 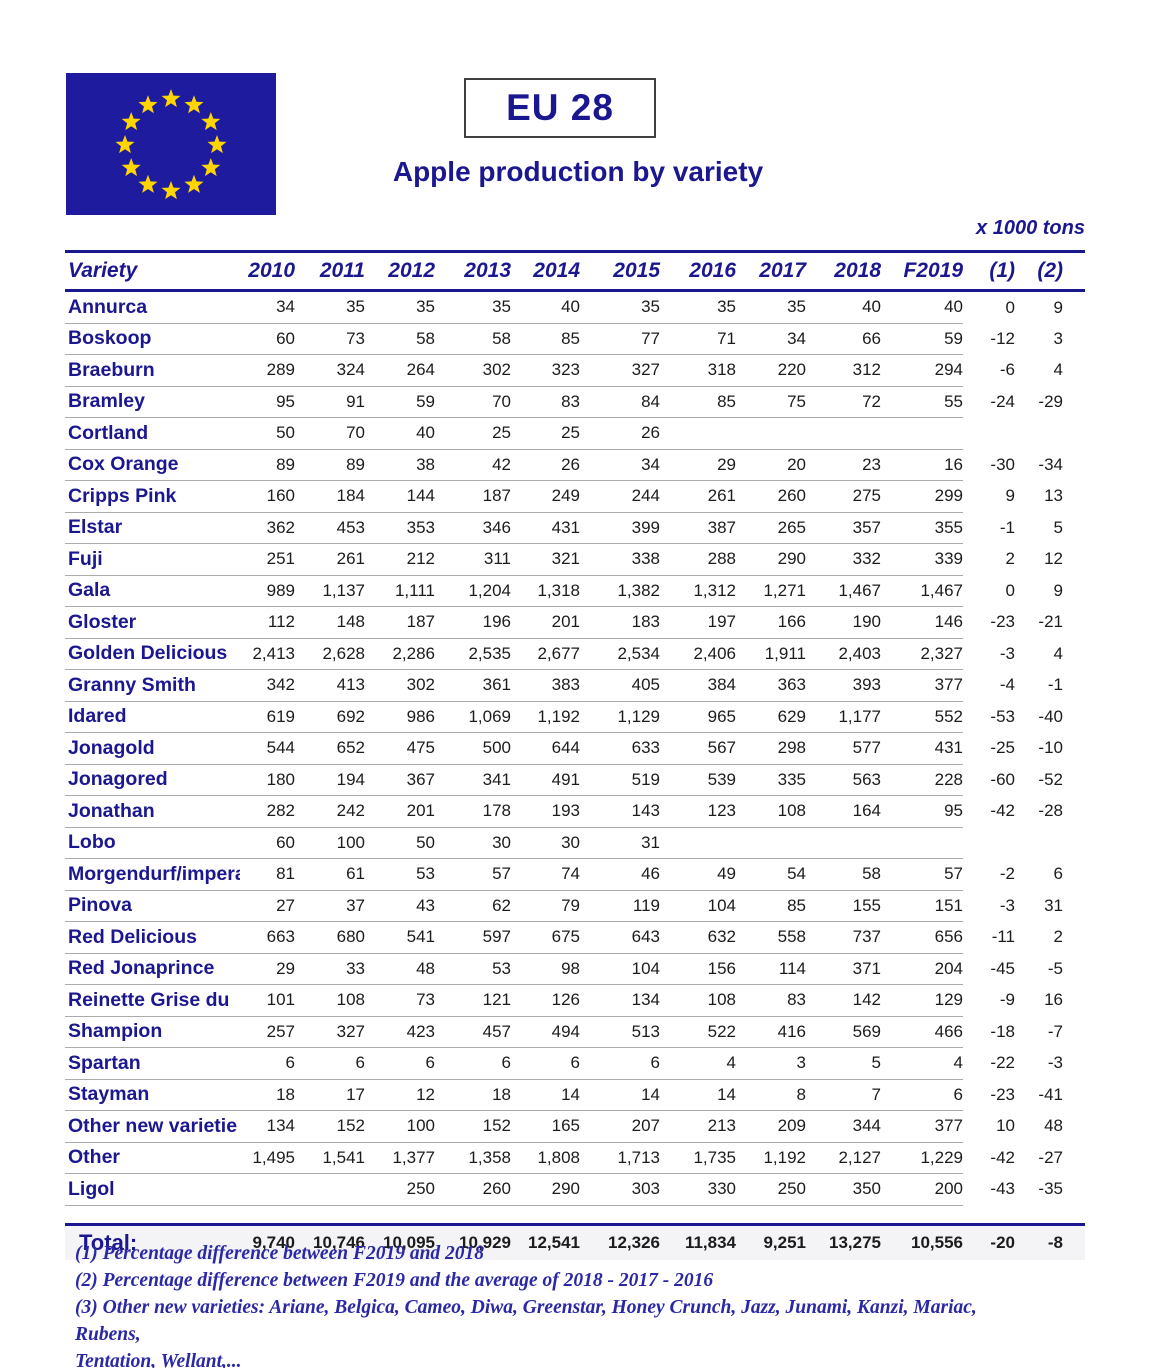 I want to click on value-cell: 164, so click(x=843, y=811).